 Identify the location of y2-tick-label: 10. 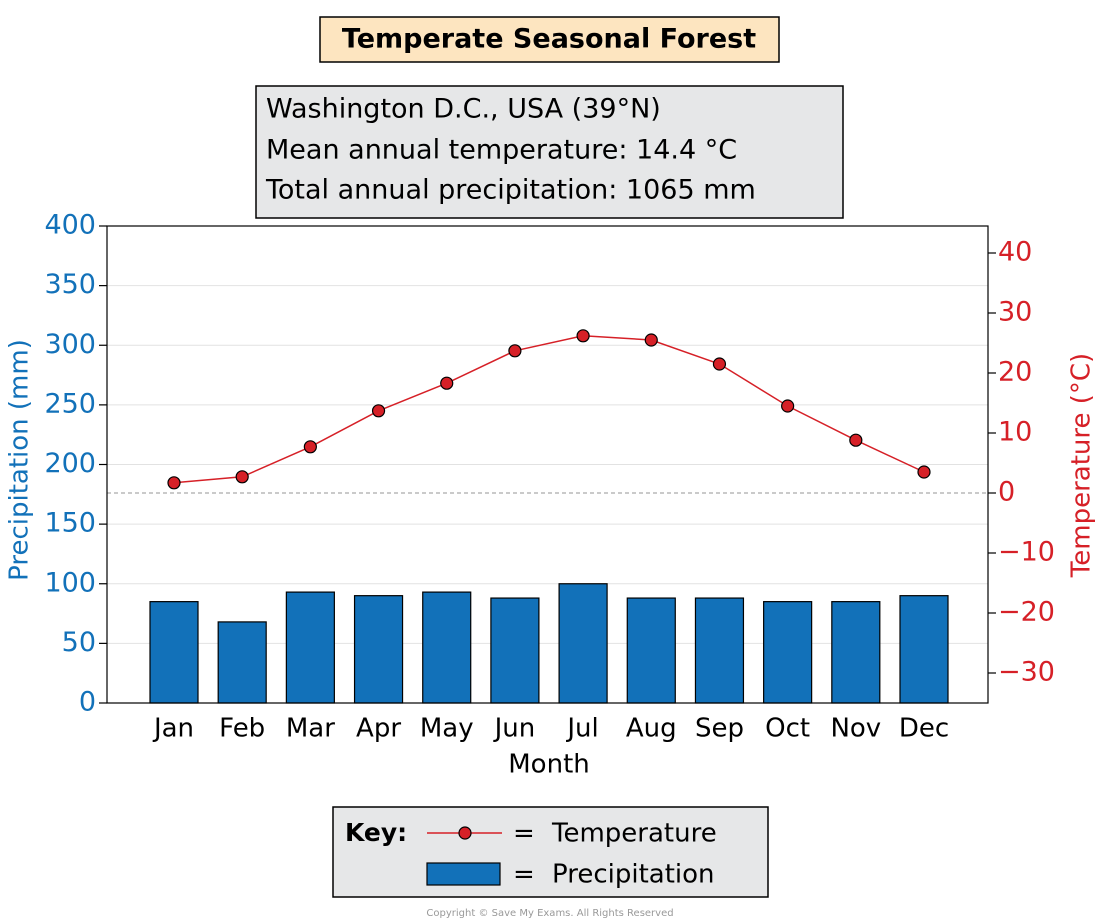
(1015, 432).